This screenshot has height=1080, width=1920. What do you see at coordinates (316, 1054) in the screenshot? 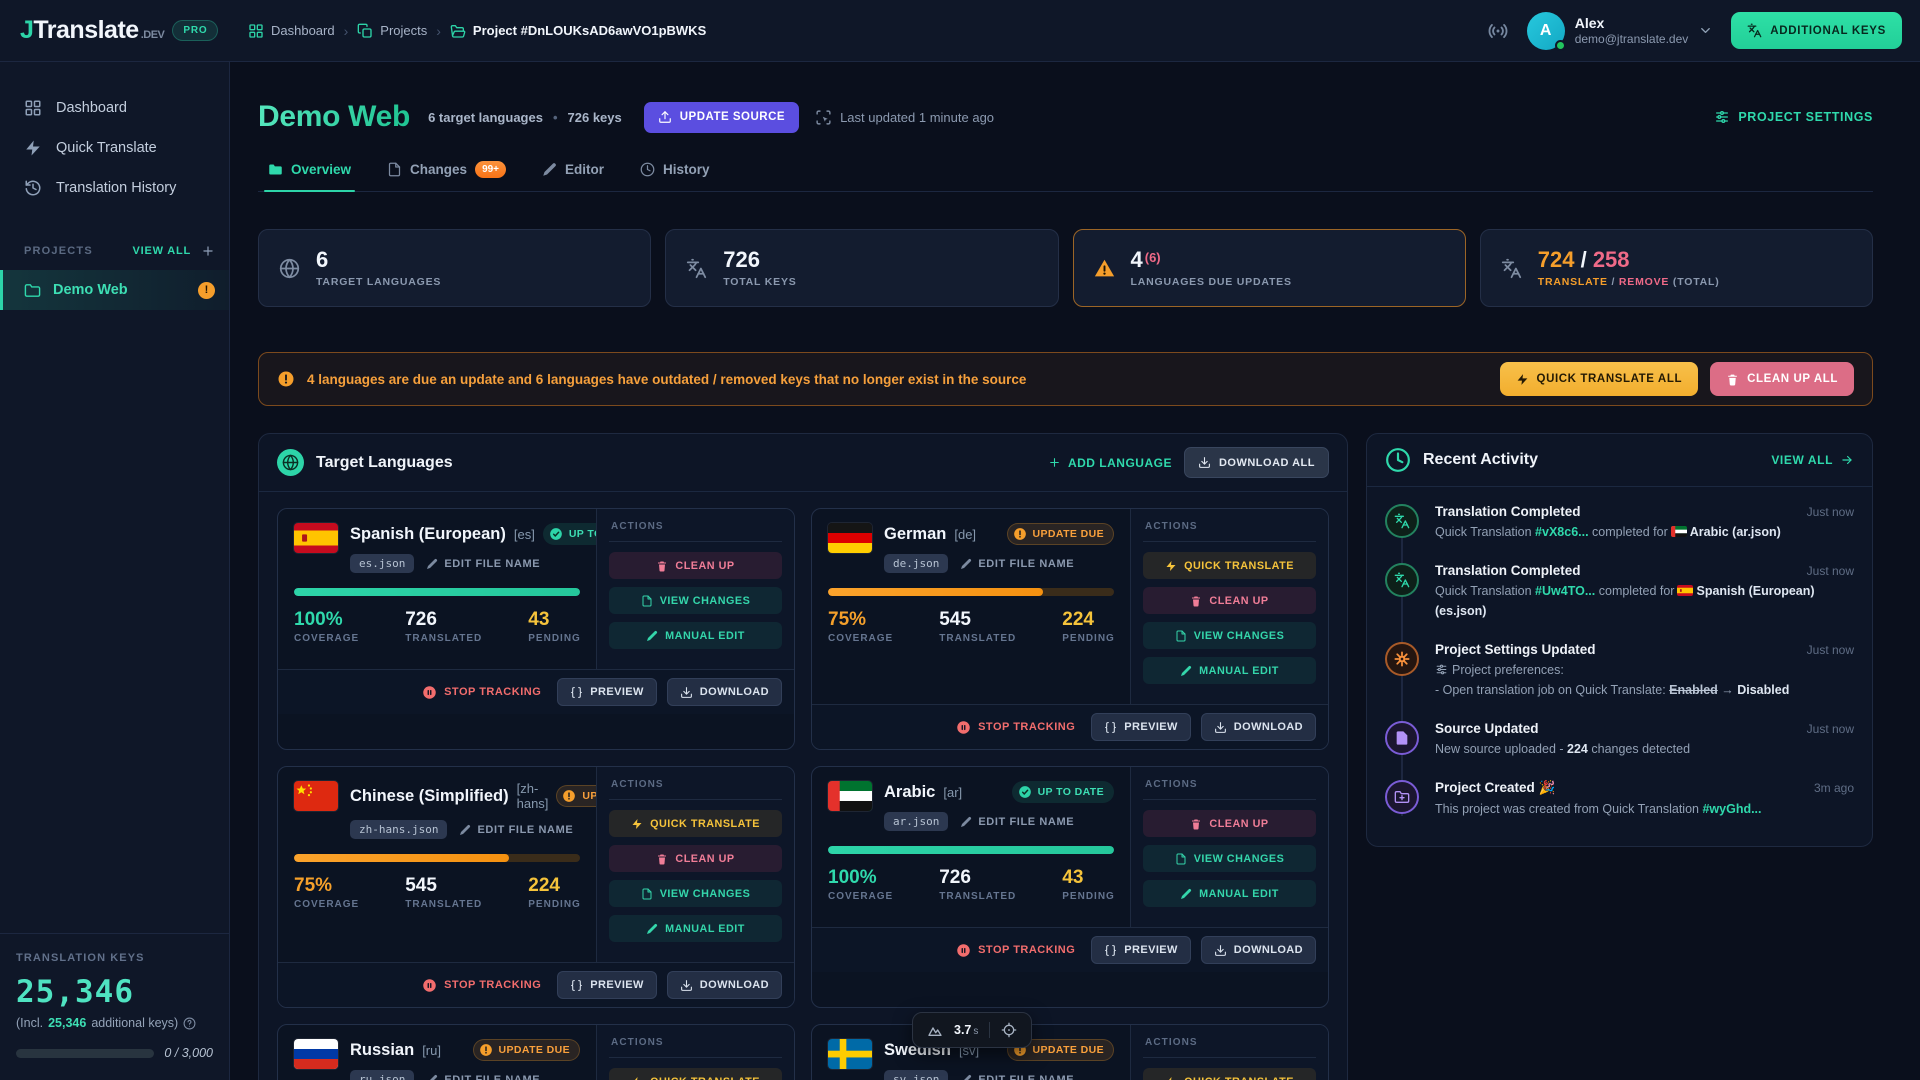
I see `flag-ru` at bounding box center [316, 1054].